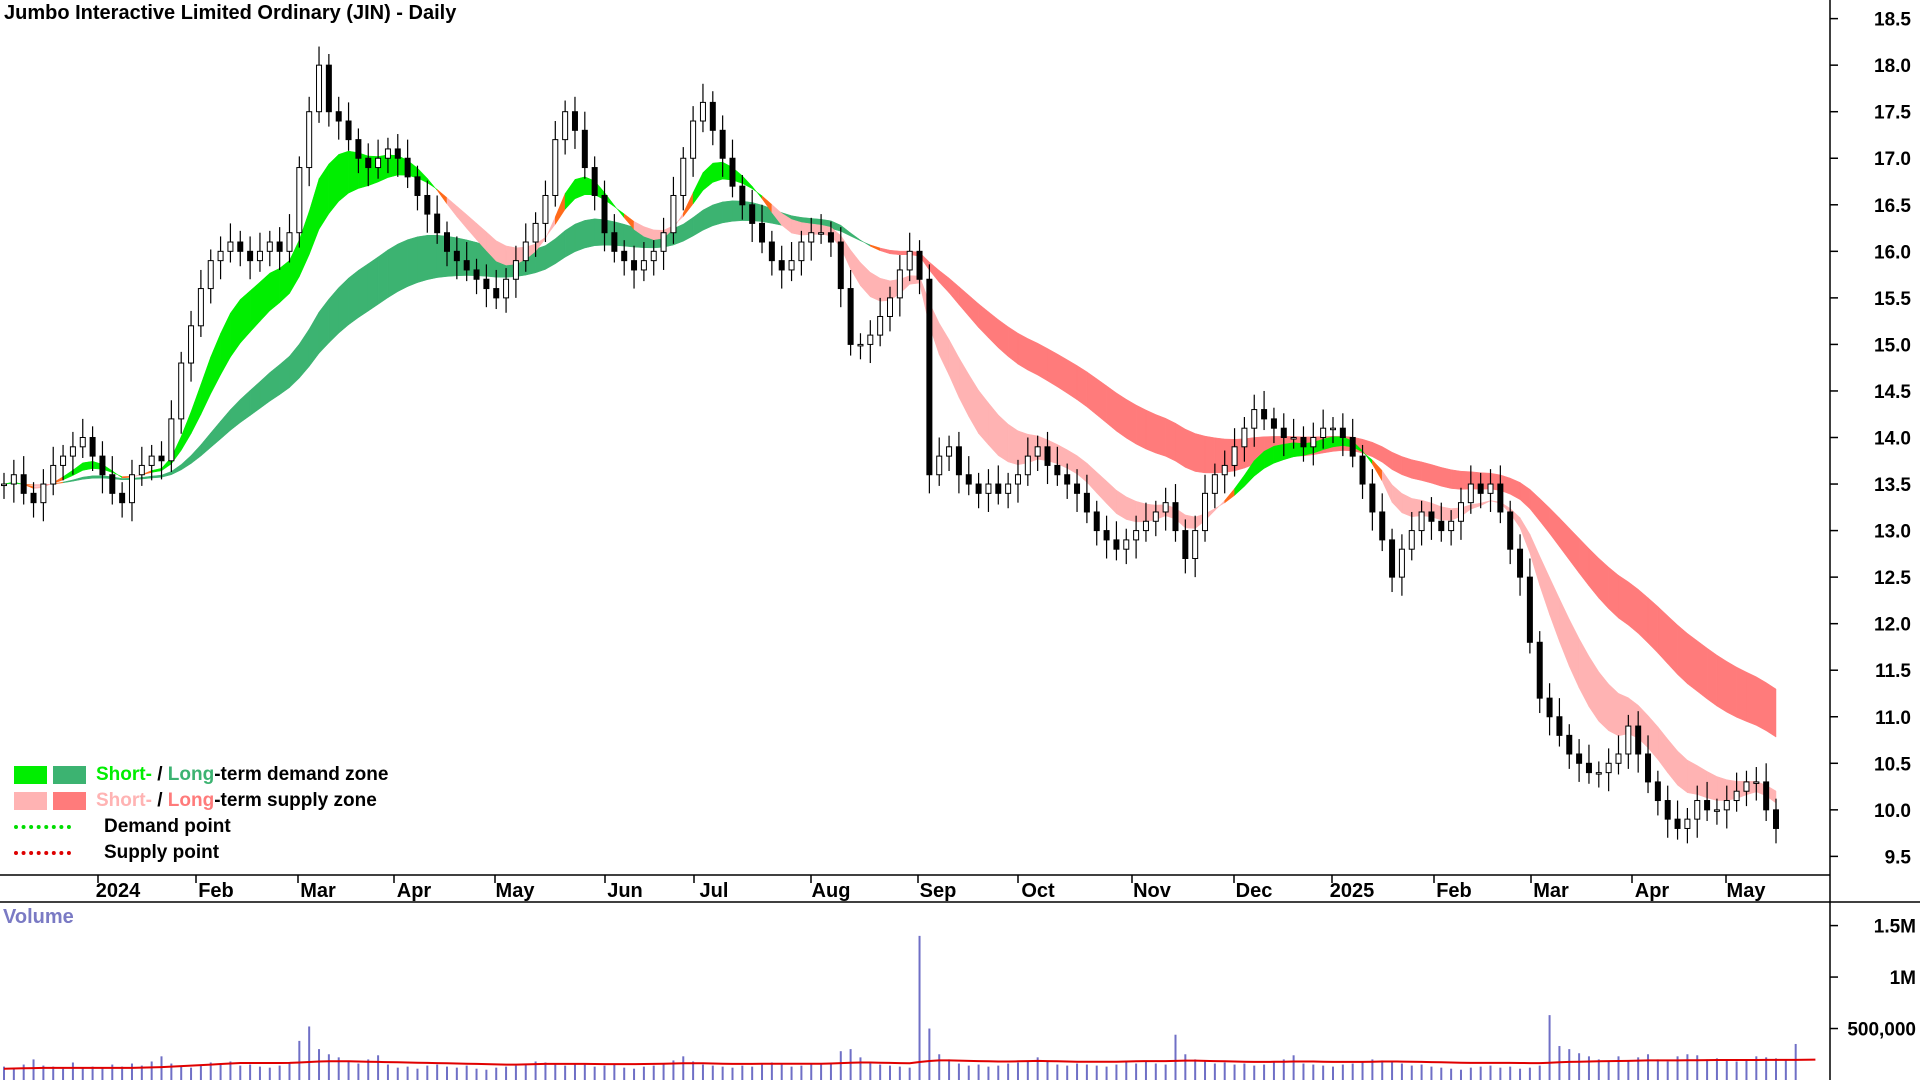 Image resolution: width=1920 pixels, height=1080 pixels. Describe the element at coordinates (30, 775) in the screenshot. I see `short-demand-swatch` at that location.